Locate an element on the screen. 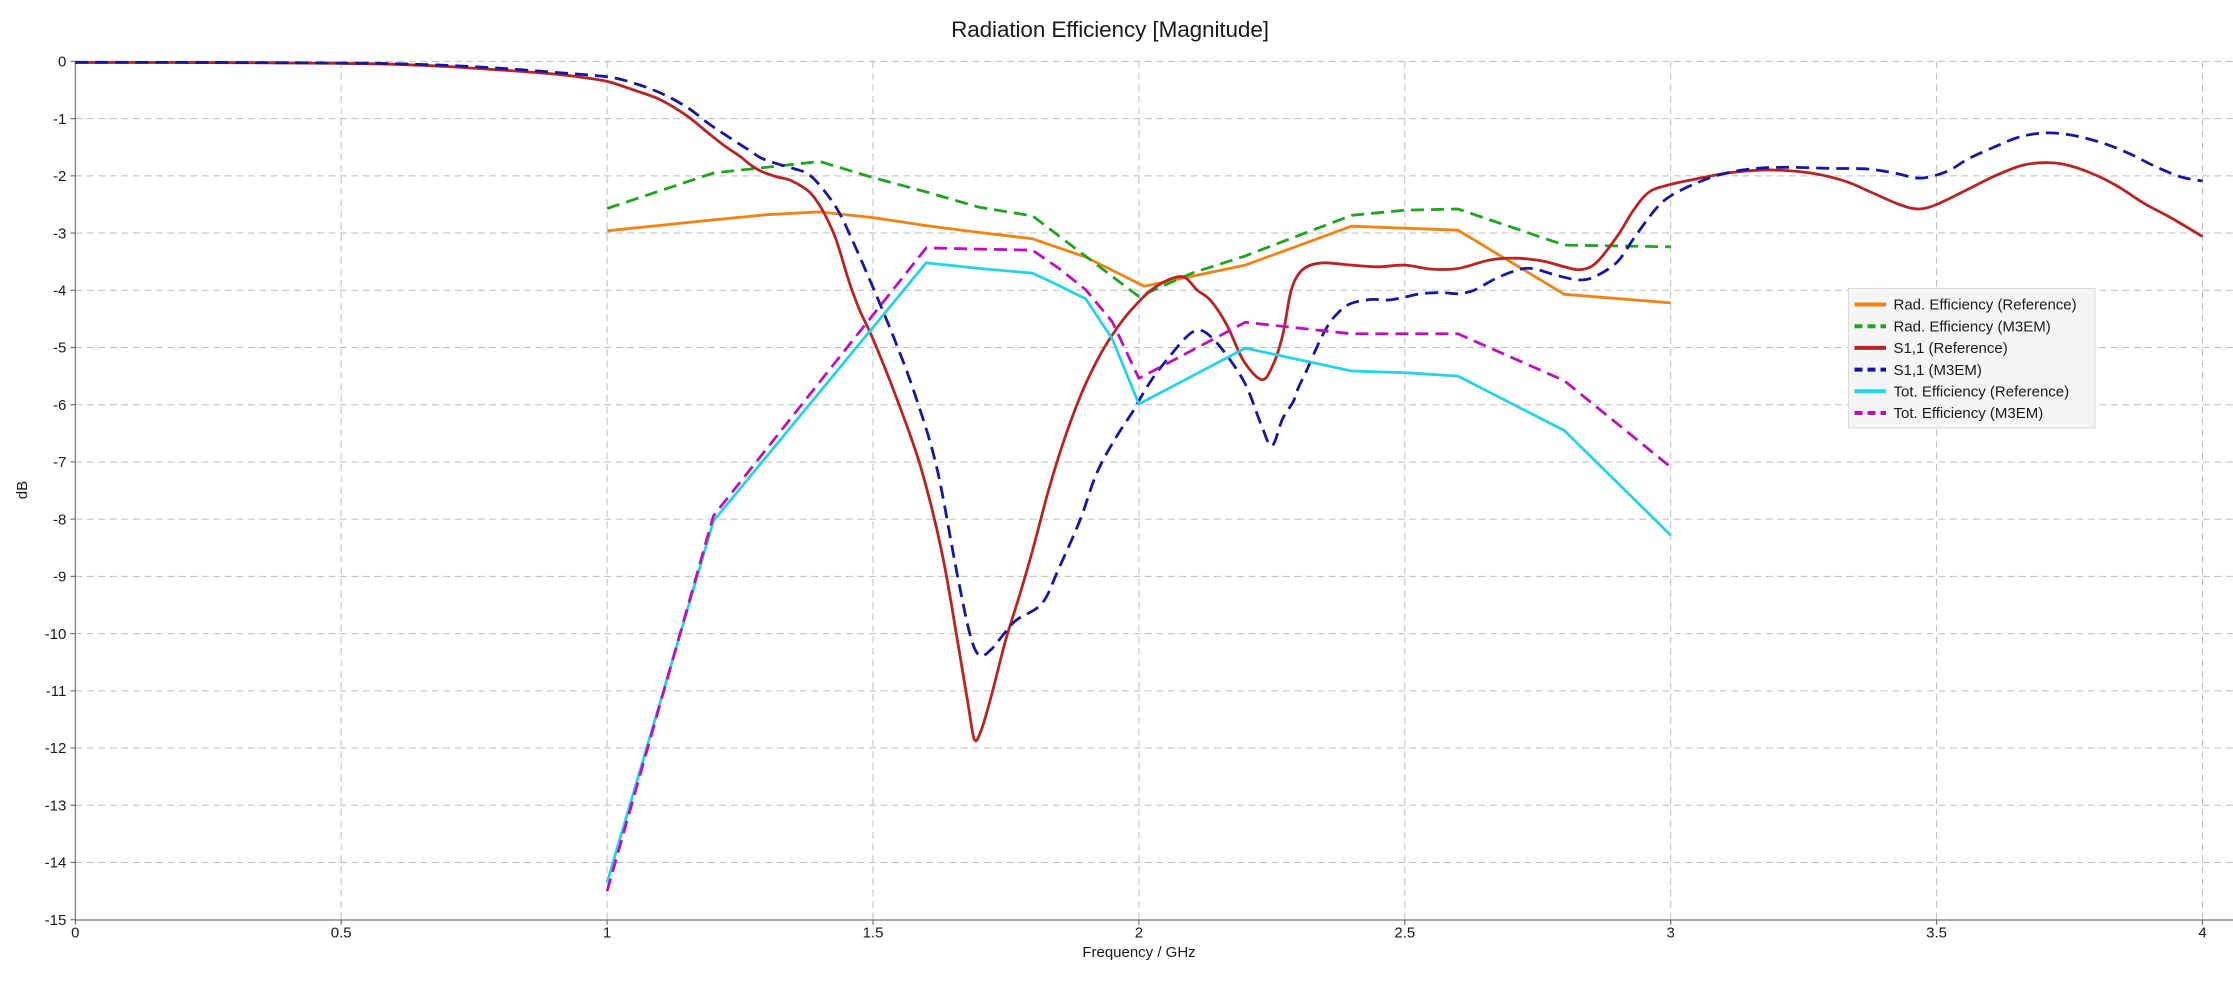 This screenshot has height=988, width=2233. svg-text: dB is located at coordinates (22, 490).